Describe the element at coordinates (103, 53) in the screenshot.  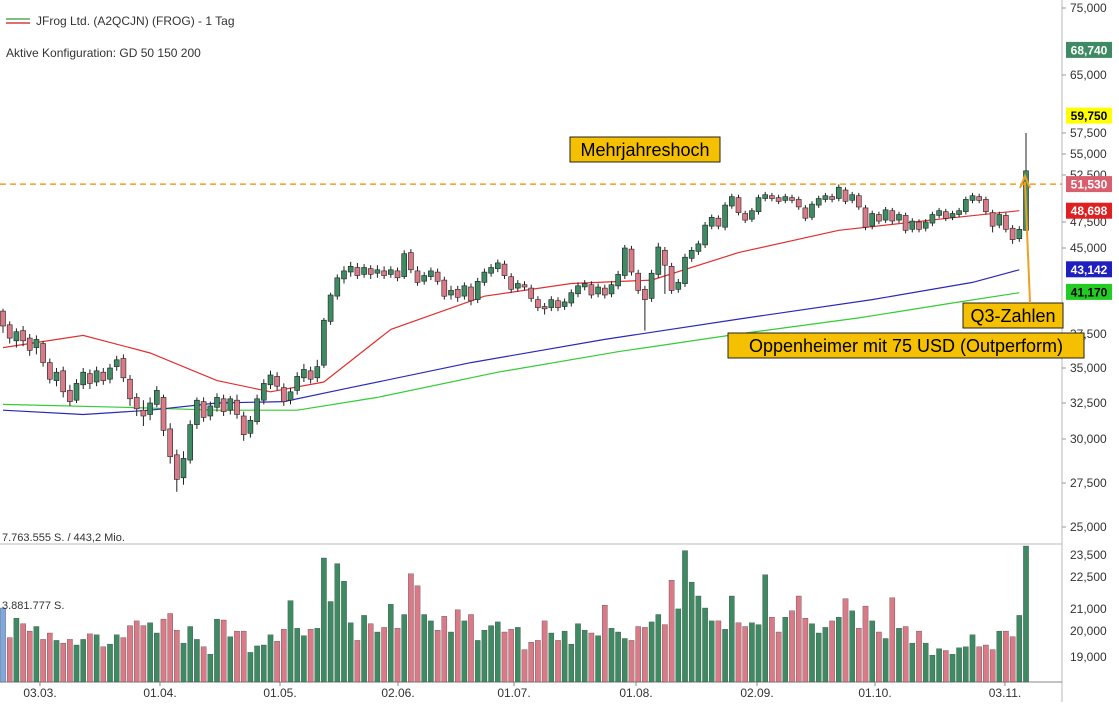
I see `active-config: Aktive Konfiguration: GD 50 150 200` at that location.